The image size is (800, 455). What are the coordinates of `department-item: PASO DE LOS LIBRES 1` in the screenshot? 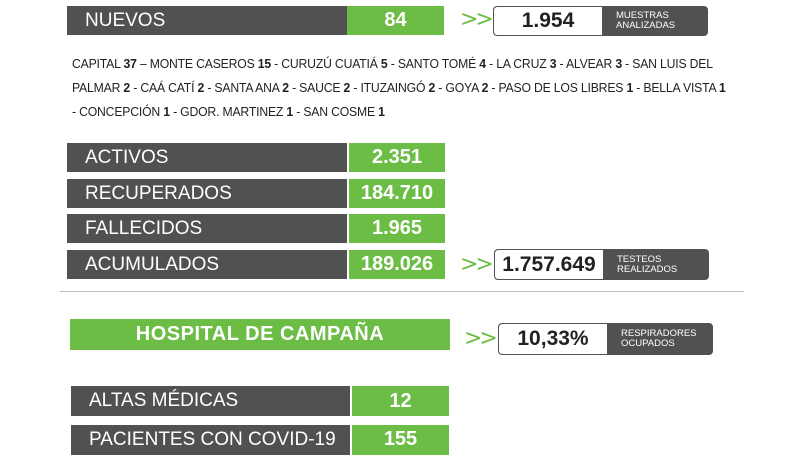 It's located at (565, 87).